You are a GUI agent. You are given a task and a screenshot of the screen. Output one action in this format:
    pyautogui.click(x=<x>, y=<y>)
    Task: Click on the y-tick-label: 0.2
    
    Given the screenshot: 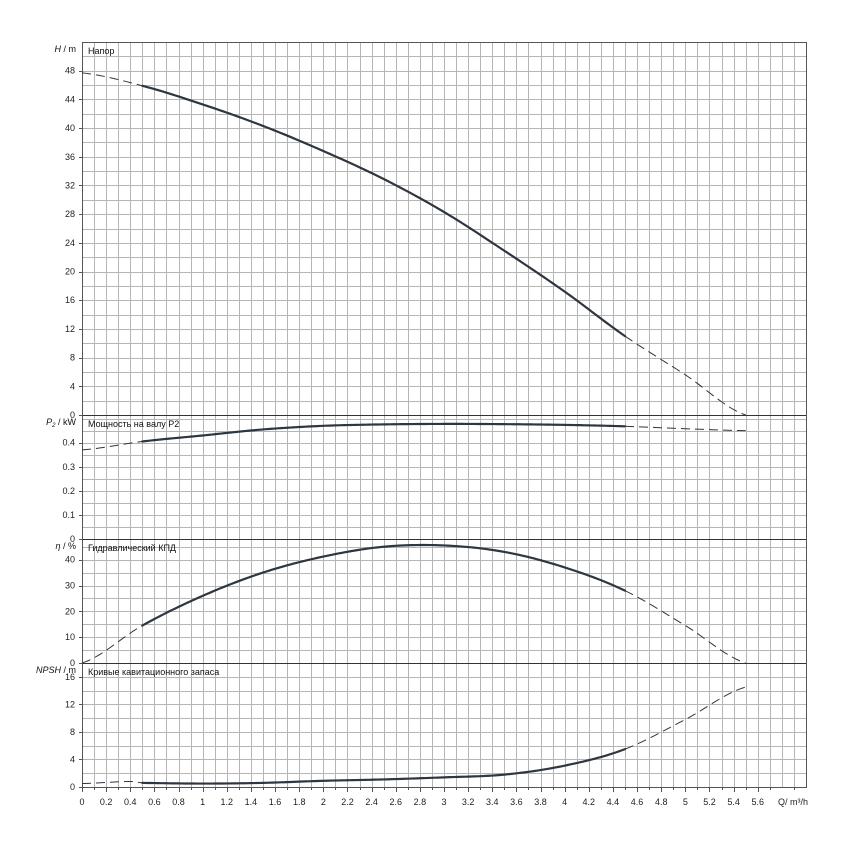 What is the action you would take?
    pyautogui.click(x=68, y=491)
    